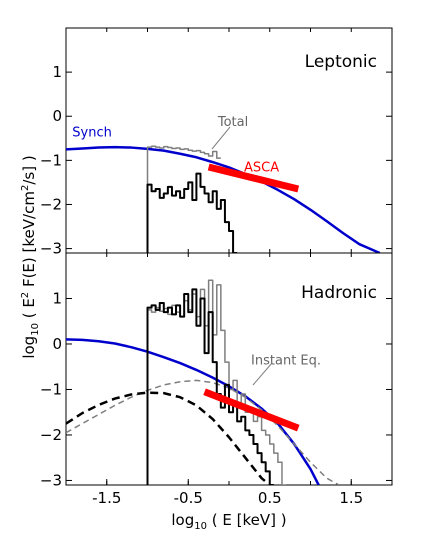  I want to click on leptonic-title: Leptonic, so click(341, 62).